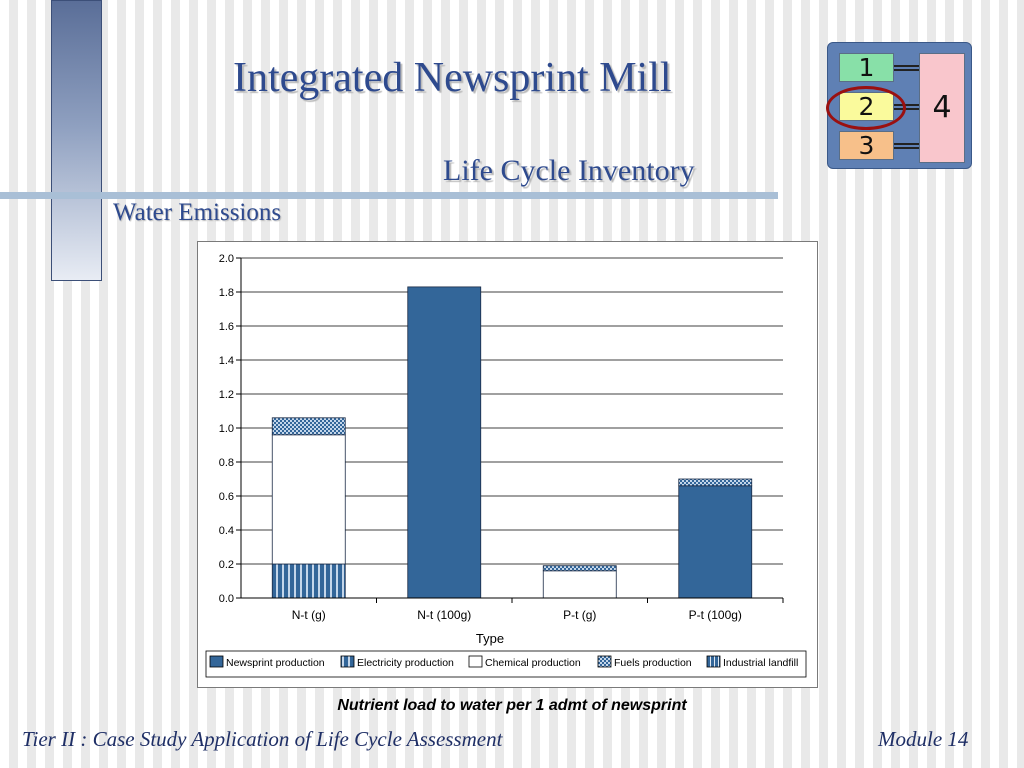  I want to click on y-tick-label: 1.8, so click(226, 293).